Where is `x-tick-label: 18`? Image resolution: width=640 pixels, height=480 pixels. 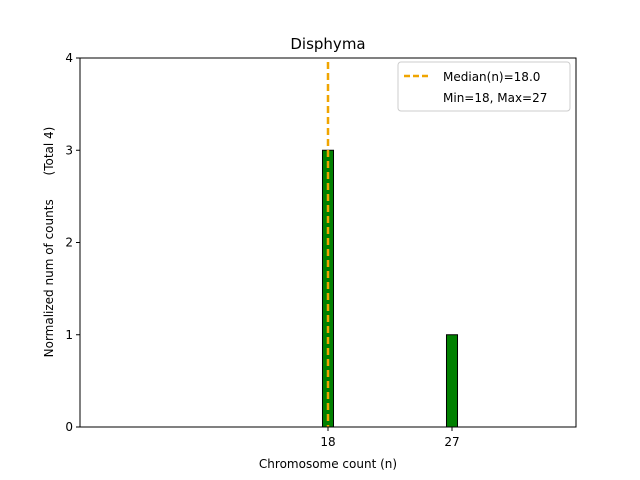 x-tick-label: 18 is located at coordinates (327, 442).